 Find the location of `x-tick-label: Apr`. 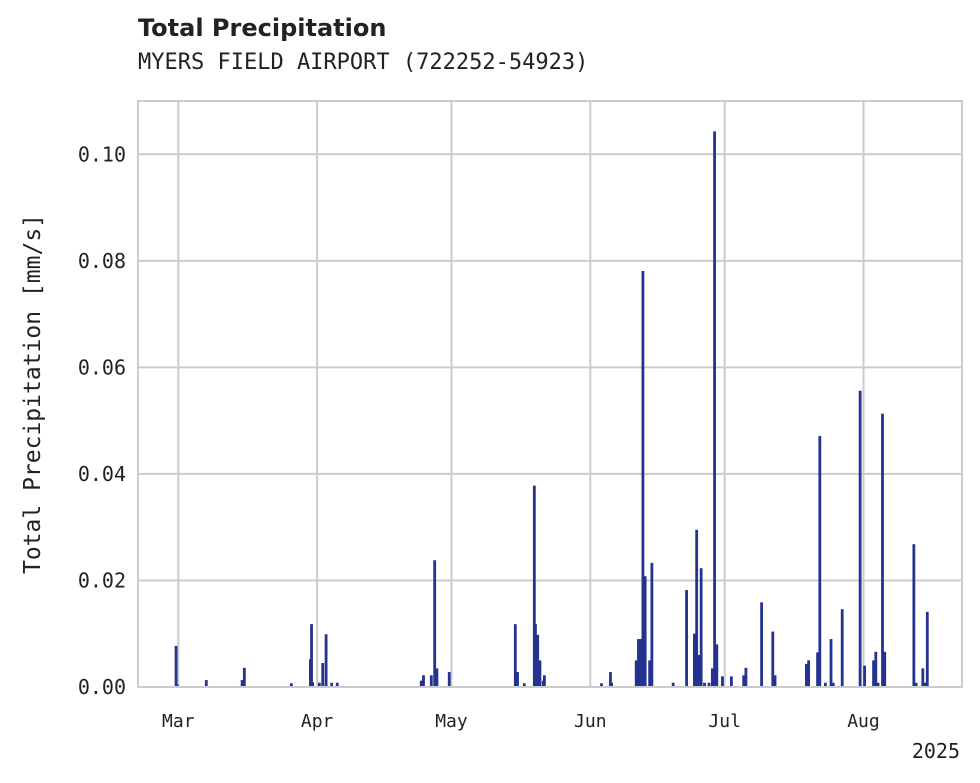

x-tick-label: Apr is located at coordinates (317, 721).